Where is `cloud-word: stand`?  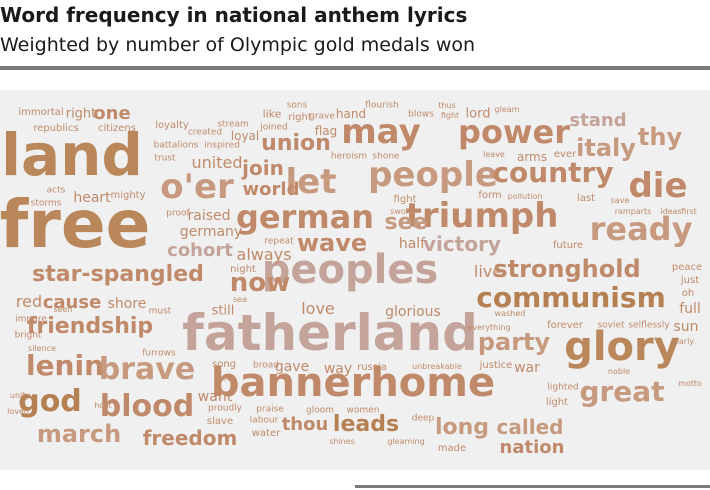 cloud-word: stand is located at coordinates (598, 120).